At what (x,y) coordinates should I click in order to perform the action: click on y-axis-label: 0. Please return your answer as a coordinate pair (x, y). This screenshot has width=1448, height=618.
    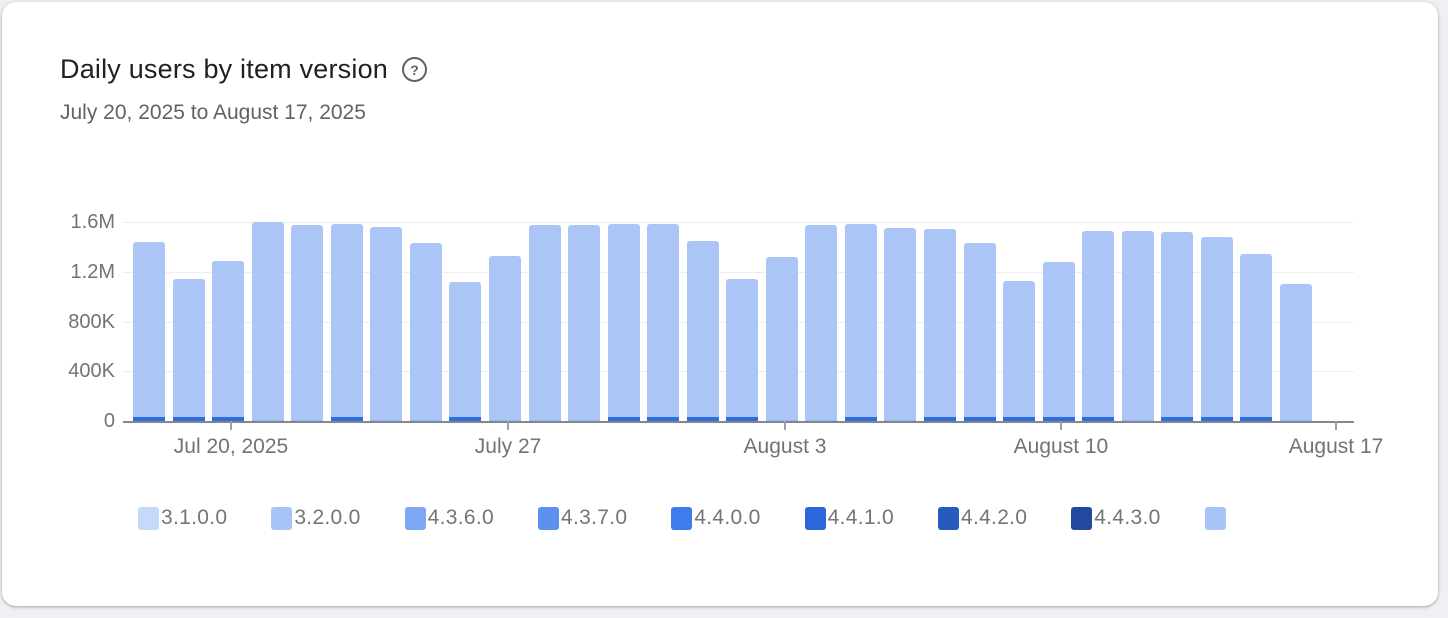
    Looking at the image, I should click on (109, 421).